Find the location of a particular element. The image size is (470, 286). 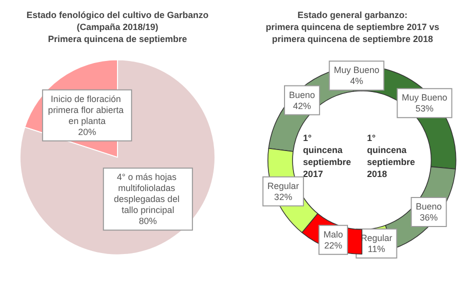

data-label: 42% is located at coordinates (302, 105).